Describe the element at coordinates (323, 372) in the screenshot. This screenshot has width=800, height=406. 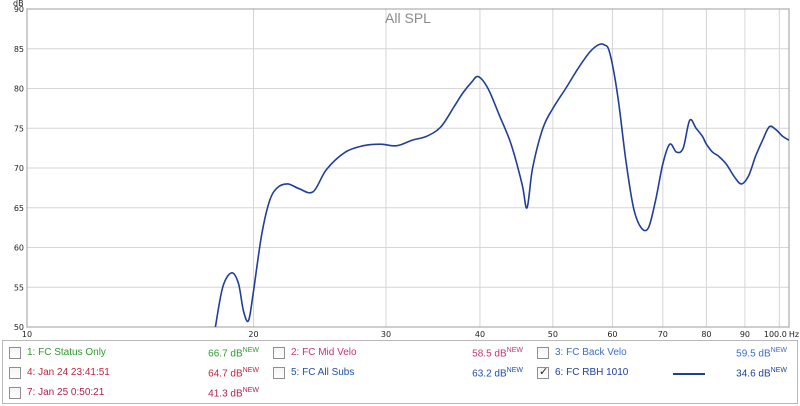
I see `legend-label: 5: FC All Subs` at that location.